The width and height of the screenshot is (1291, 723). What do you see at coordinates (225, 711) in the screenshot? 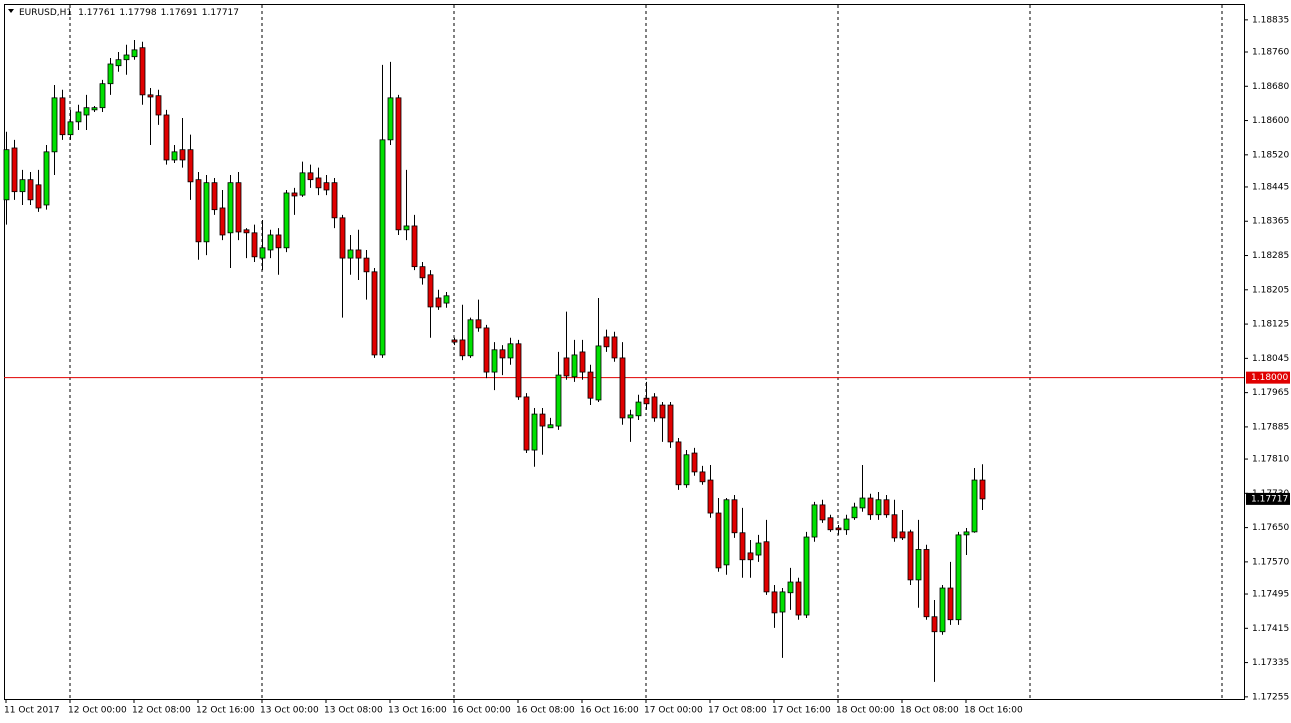
I see `x-tick-label: 12 Oct 16:00` at bounding box center [225, 711].